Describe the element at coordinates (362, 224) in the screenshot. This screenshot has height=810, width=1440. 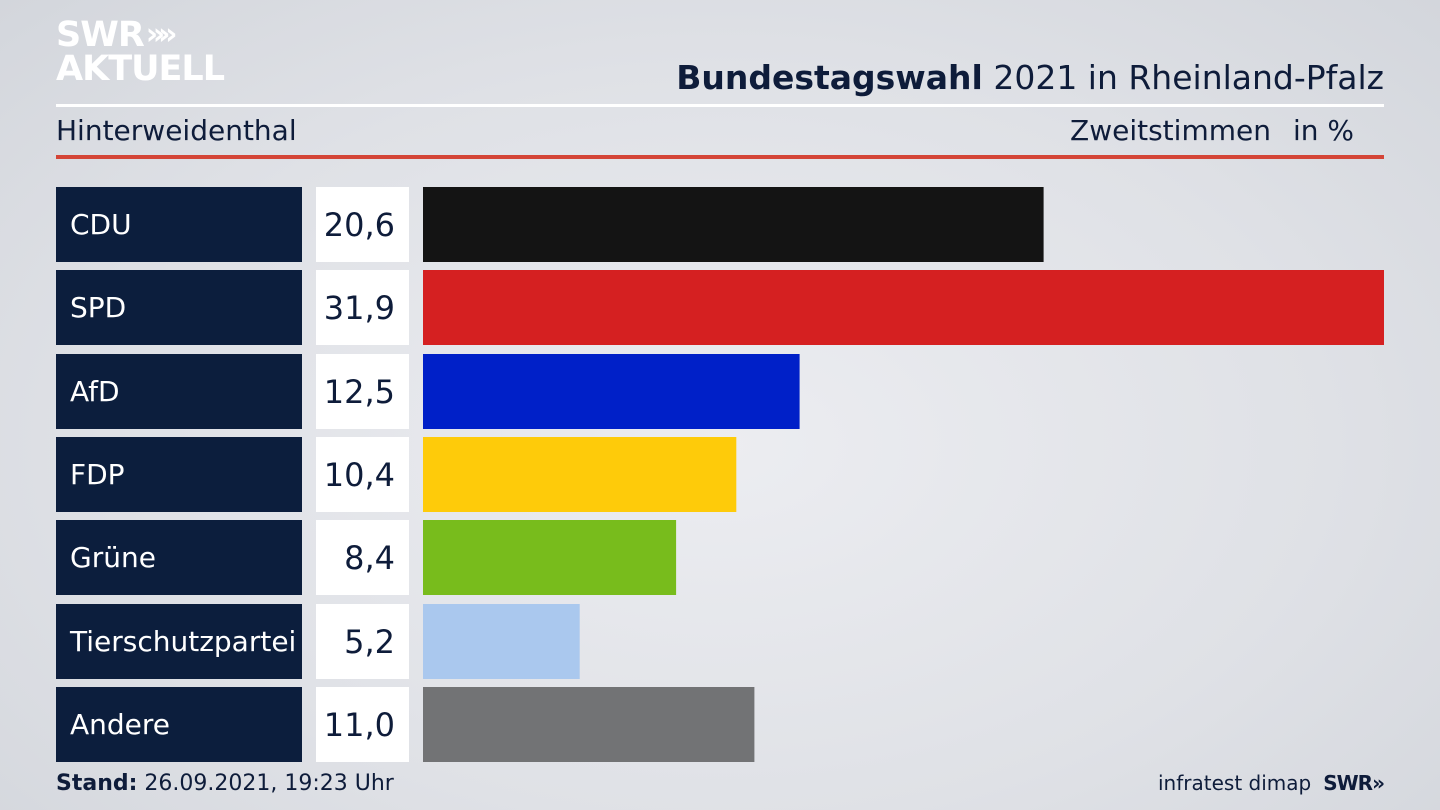
I see `value-label: 20,6` at that location.